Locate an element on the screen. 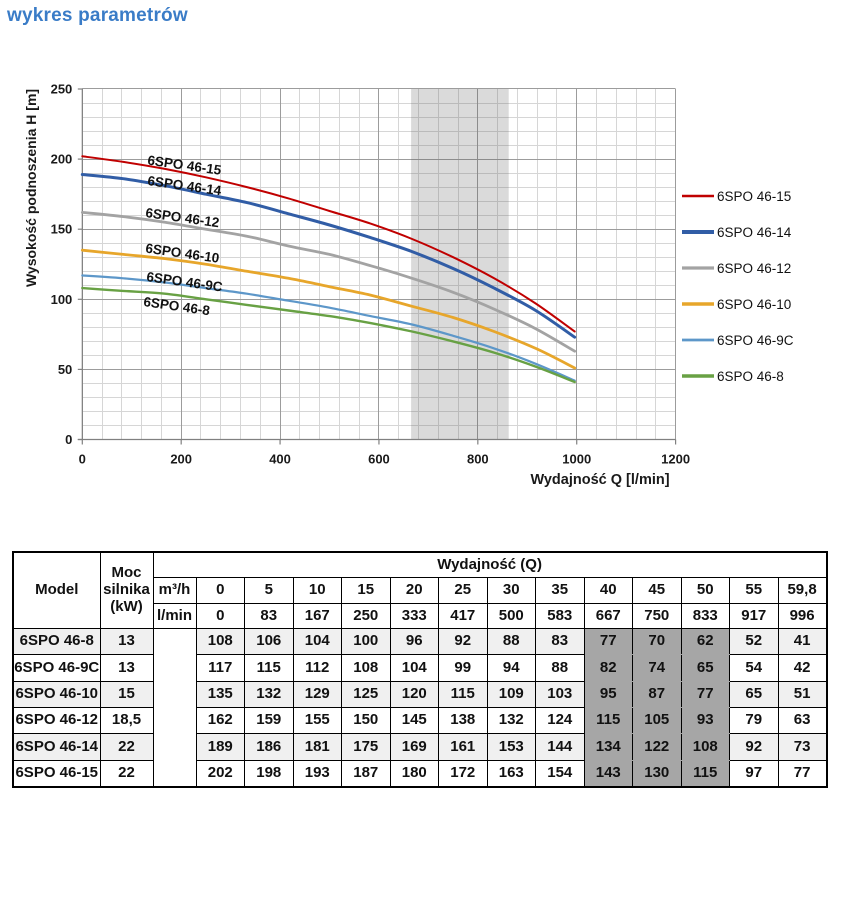 This screenshot has width=851, height=911. svg-text: 600 is located at coordinates (379, 459).